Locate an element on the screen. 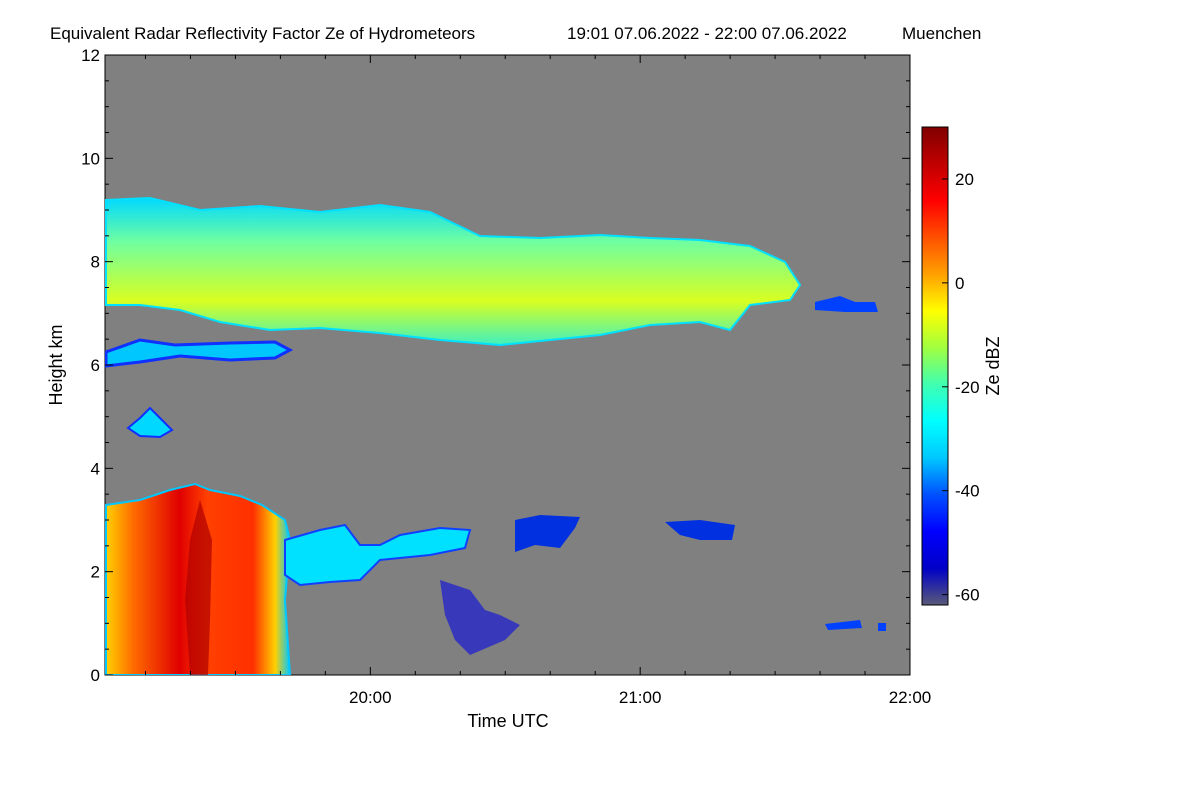 The image size is (1200, 800). isolated-echo-mid is located at coordinates (700, 530).